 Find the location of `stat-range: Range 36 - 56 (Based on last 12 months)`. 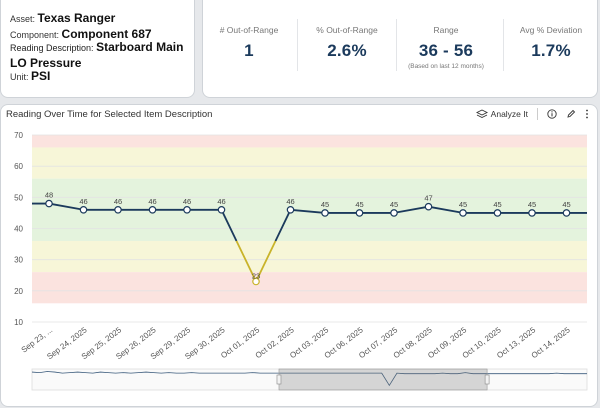

stat-range: Range 36 - 56 (Based on last 12 months) is located at coordinates (446, 37).